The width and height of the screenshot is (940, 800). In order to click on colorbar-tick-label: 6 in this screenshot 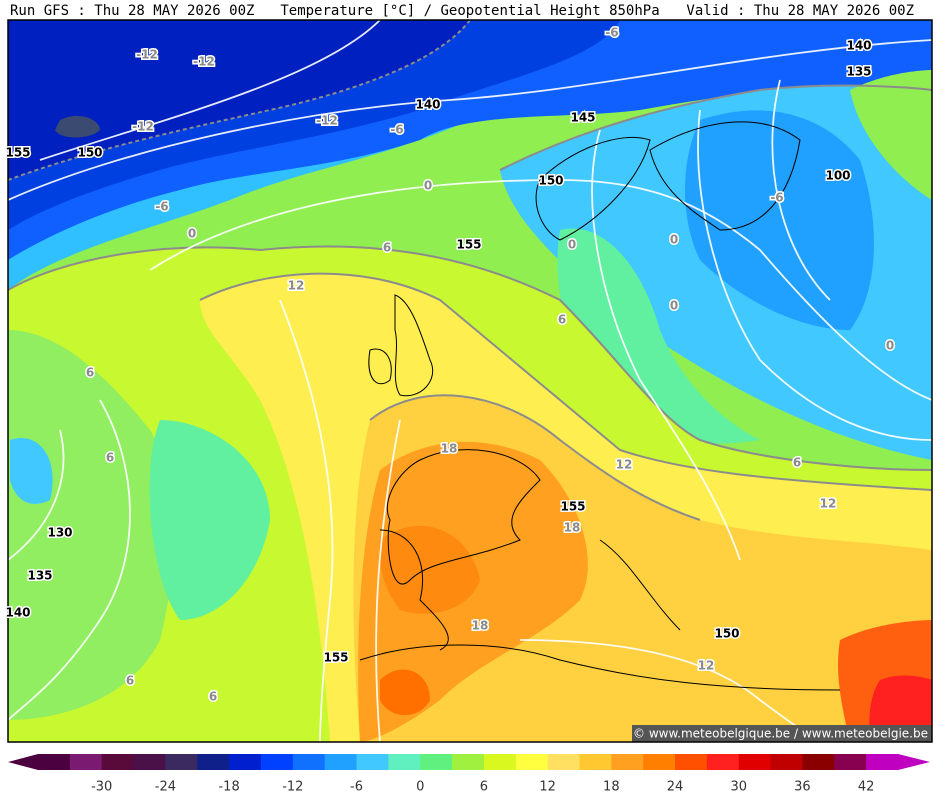, I will do `click(484, 787)`.